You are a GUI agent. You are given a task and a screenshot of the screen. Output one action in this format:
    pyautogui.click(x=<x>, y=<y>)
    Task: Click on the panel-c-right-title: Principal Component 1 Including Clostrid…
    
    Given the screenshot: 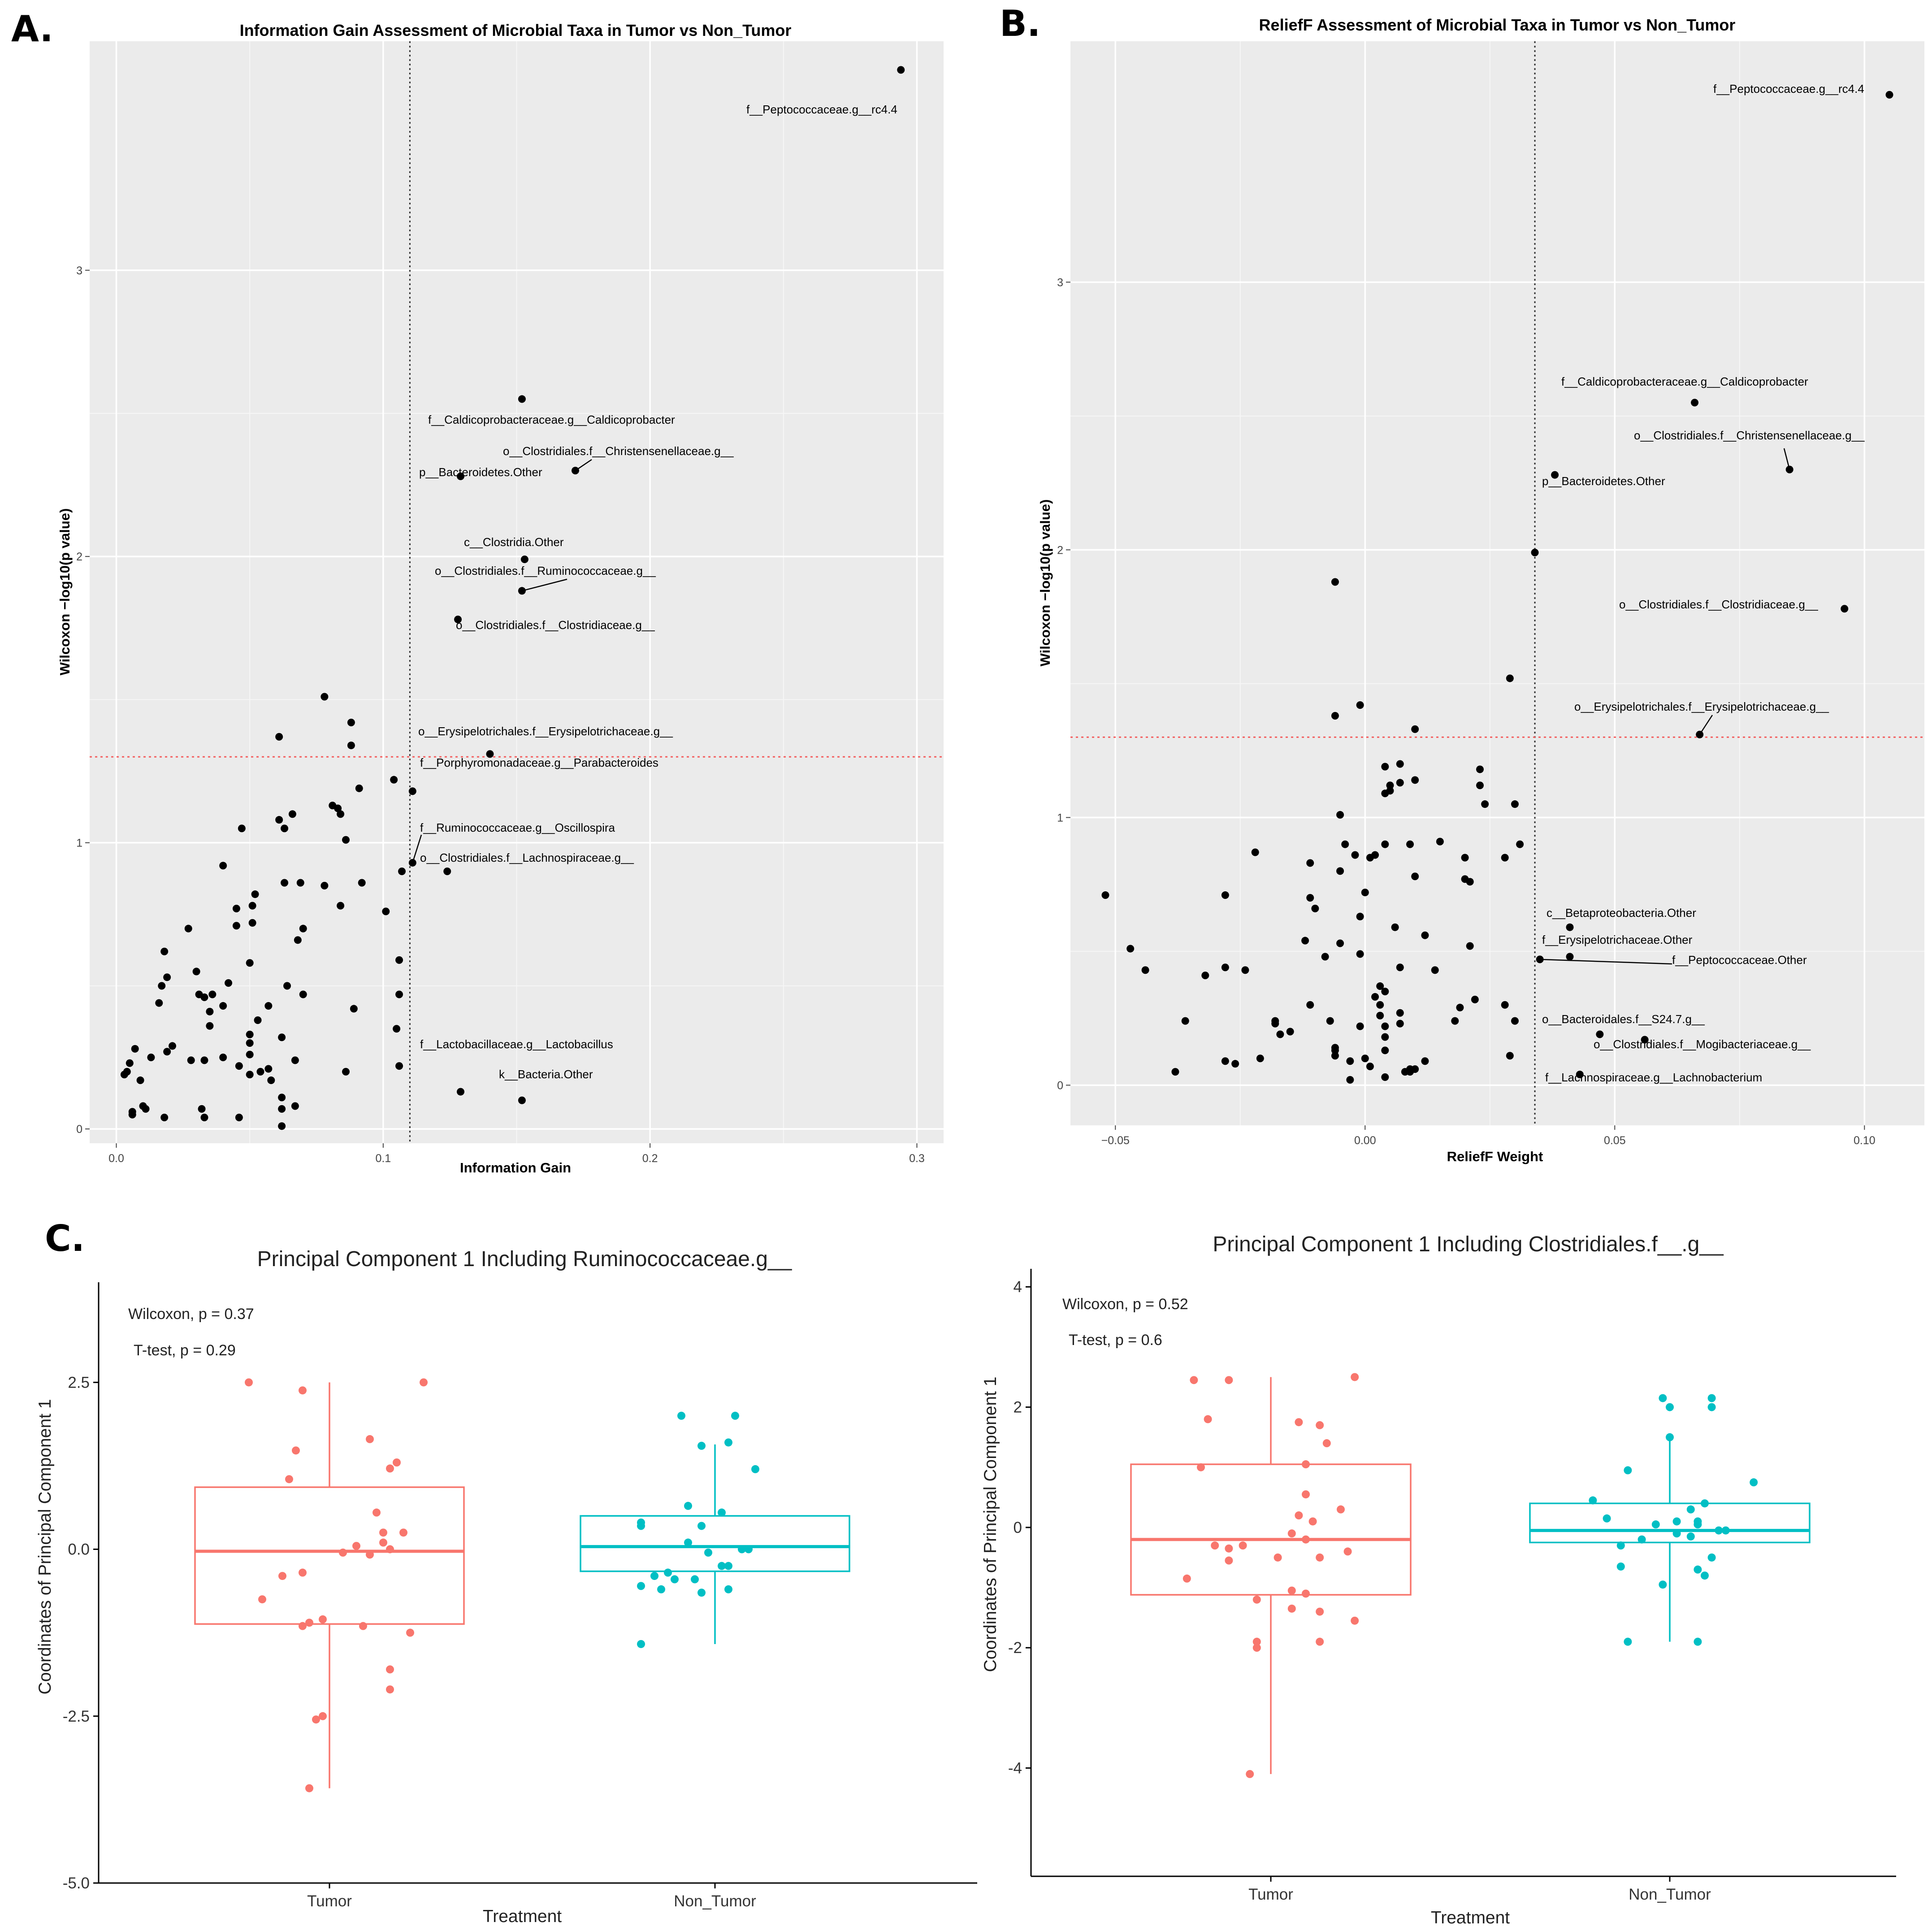 What is the action you would take?
    pyautogui.click(x=1468, y=1244)
    